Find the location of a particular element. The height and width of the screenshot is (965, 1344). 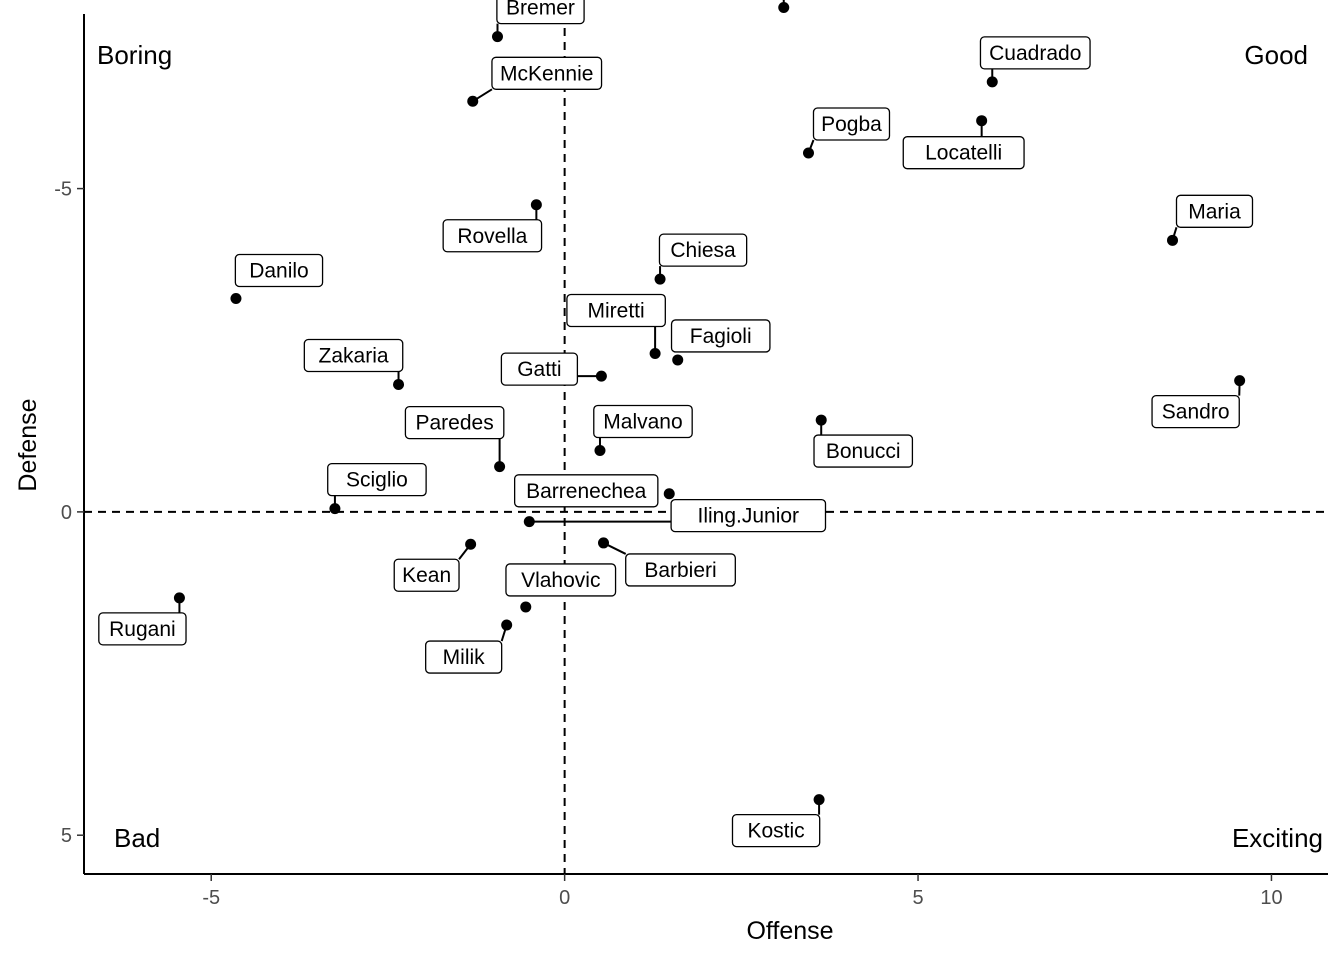

point-maria is located at coordinates (1172, 240).